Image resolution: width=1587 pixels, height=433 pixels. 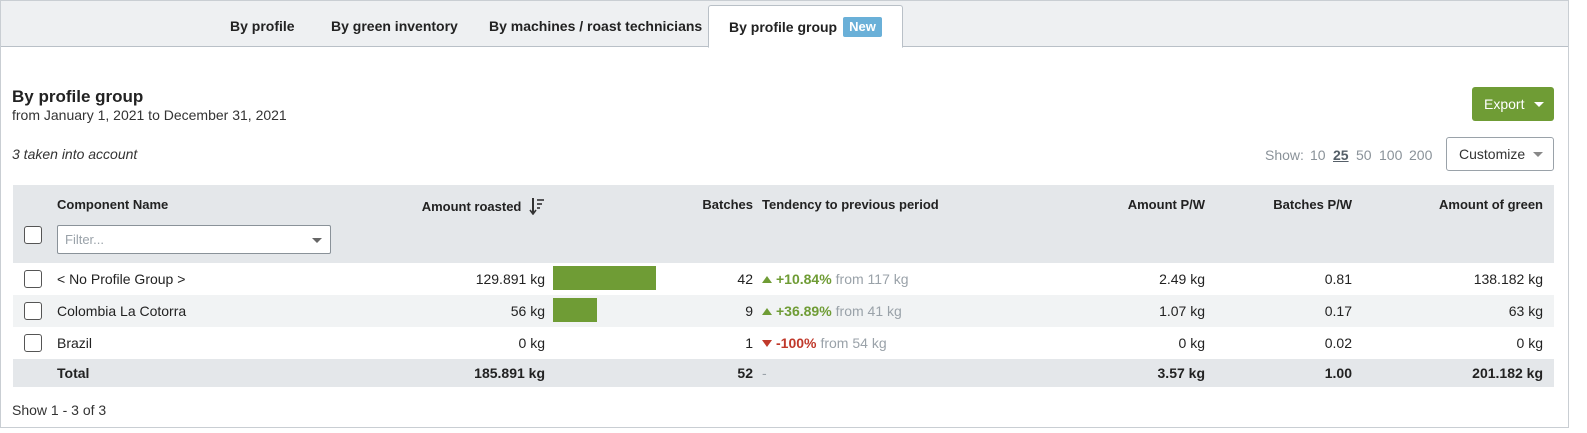 I want to click on row-name: < No Profile Group >, so click(x=121, y=279).